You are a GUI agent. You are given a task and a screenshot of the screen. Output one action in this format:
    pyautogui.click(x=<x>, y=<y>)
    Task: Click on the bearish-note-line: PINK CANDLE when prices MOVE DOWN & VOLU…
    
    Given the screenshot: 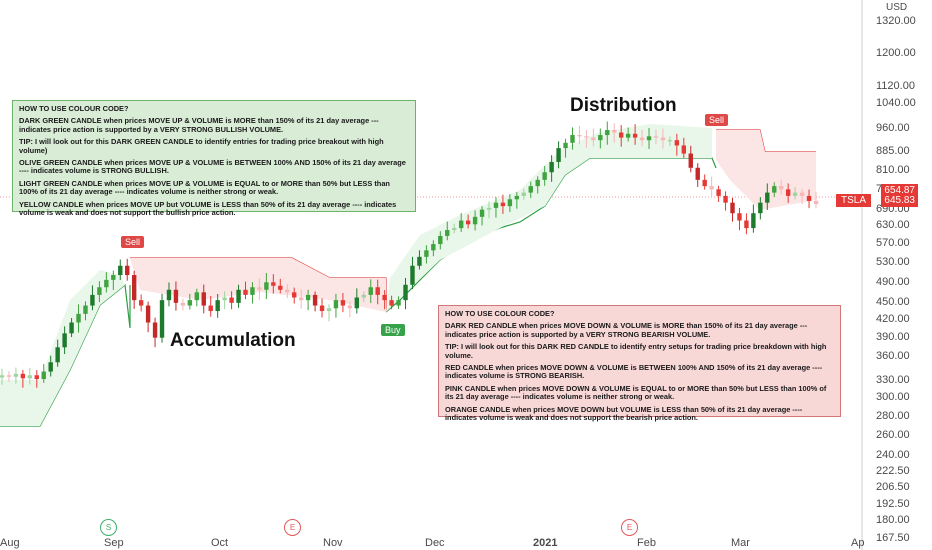 What is the action you would take?
    pyautogui.click(x=636, y=392)
    